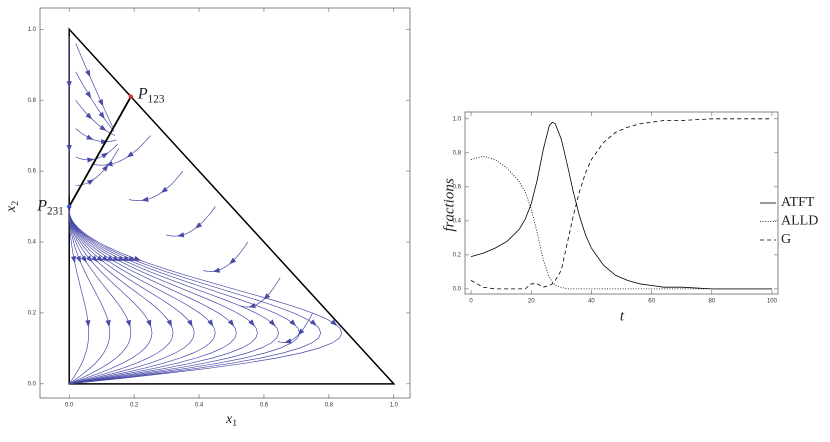  Describe the element at coordinates (449, 204) in the screenshot. I see `y-axis-label: fractions` at that location.